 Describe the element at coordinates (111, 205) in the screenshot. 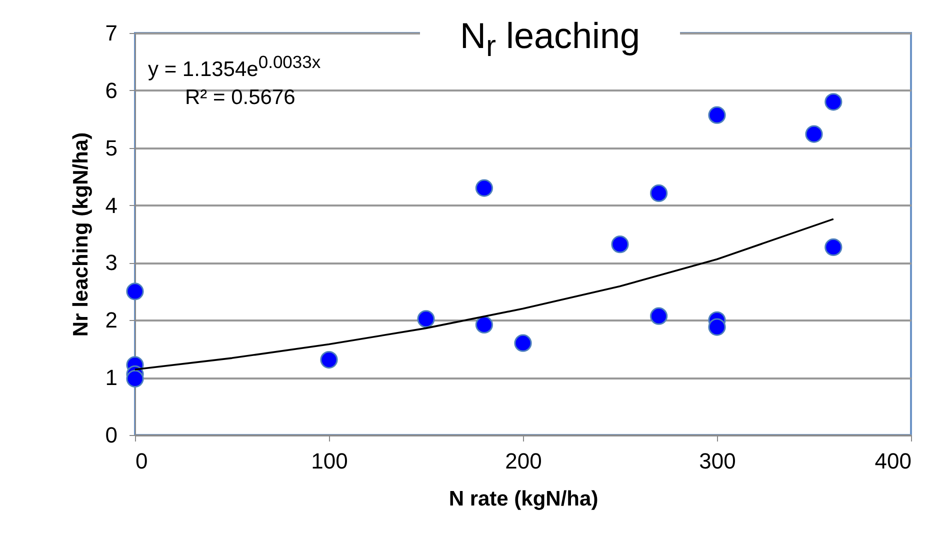

I see `y-tick-label: 4` at that location.